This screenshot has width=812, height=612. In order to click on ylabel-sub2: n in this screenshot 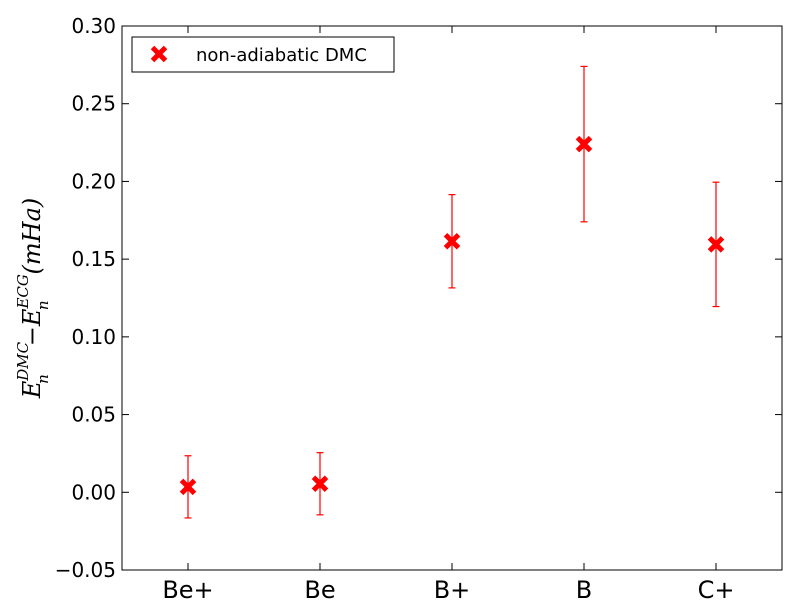, I will do `click(43, 305)`.